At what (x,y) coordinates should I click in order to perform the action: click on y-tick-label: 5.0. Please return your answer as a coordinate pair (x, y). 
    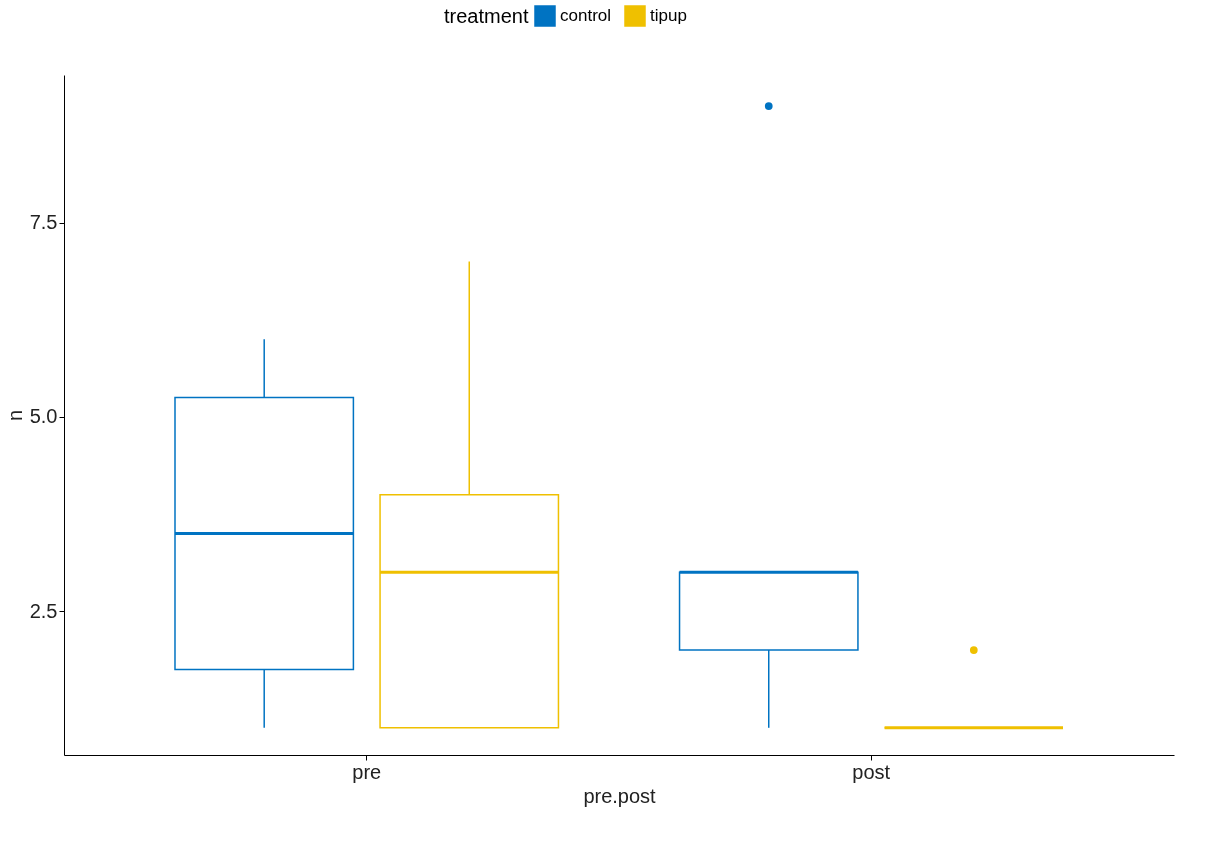
    Looking at the image, I should click on (43, 416).